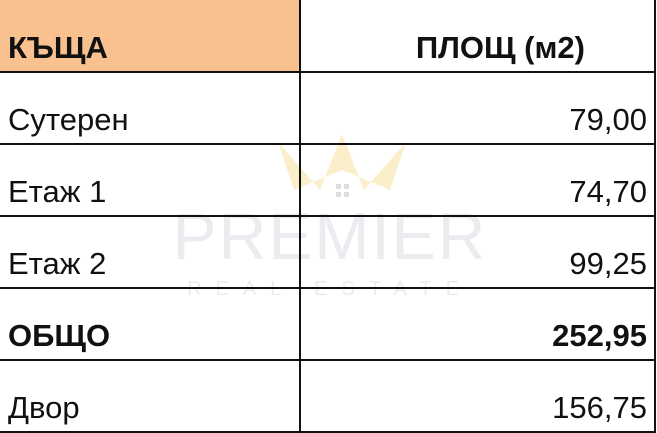  Describe the element at coordinates (608, 191) in the screenshot. I see `row-value: 74,70` at that location.